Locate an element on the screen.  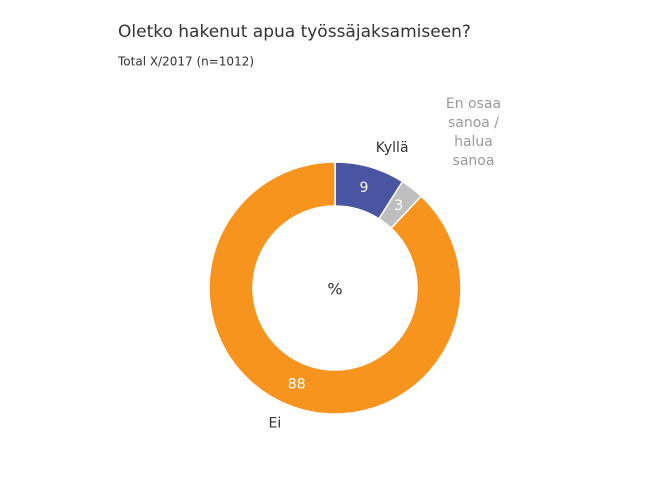
chart-title: Oletko hakenut apua työssäjaksamiseen? is located at coordinates (294, 32).